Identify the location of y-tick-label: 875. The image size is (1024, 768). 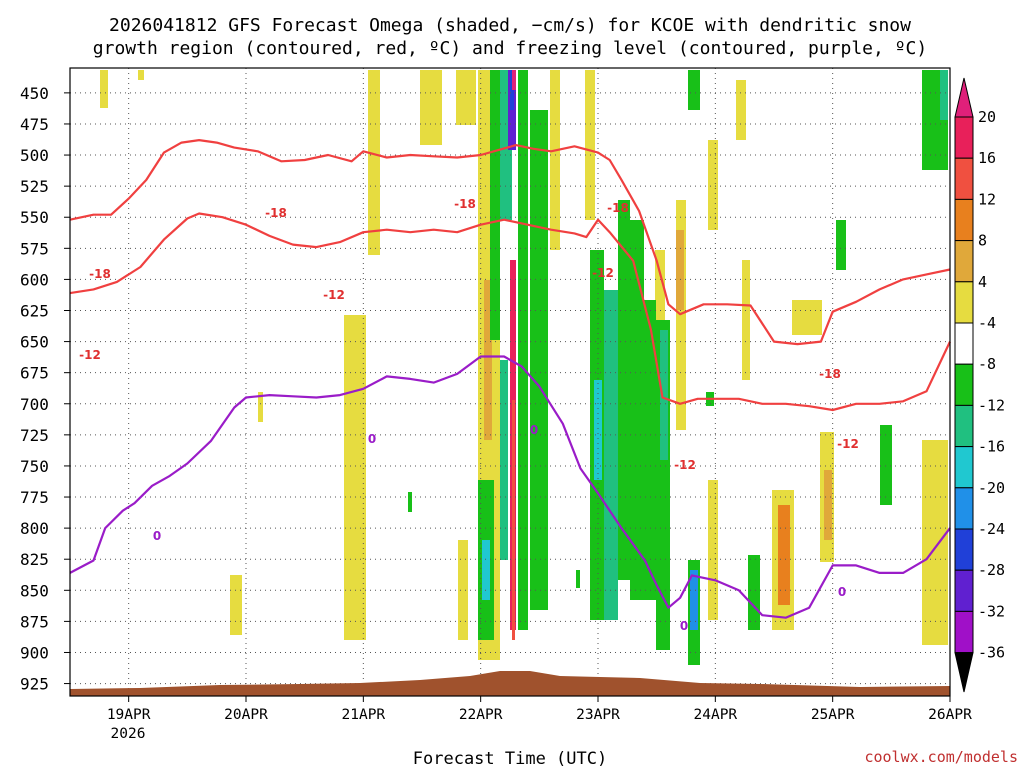
(34, 621).